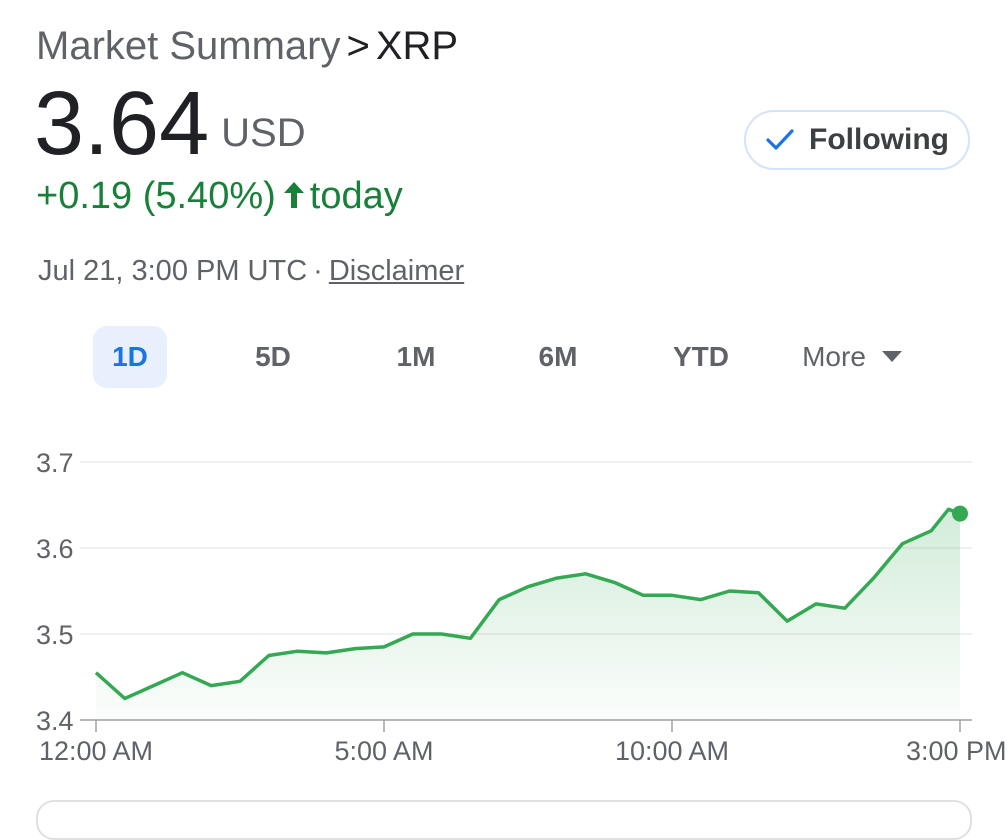 This screenshot has width=1008, height=840. What do you see at coordinates (55, 463) in the screenshot?
I see `y-tick-label: 3.7` at bounding box center [55, 463].